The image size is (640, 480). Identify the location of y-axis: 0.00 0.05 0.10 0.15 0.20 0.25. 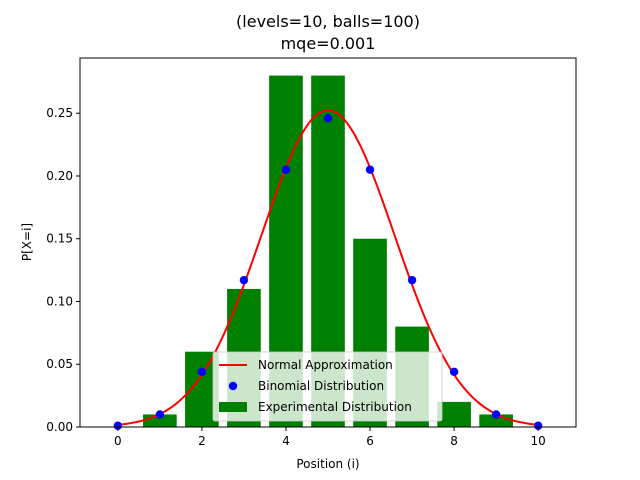
(63, 270).